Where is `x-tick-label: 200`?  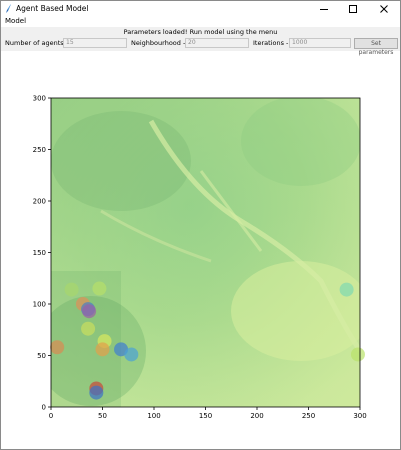 x-tick-label: 200 is located at coordinates (256, 416).